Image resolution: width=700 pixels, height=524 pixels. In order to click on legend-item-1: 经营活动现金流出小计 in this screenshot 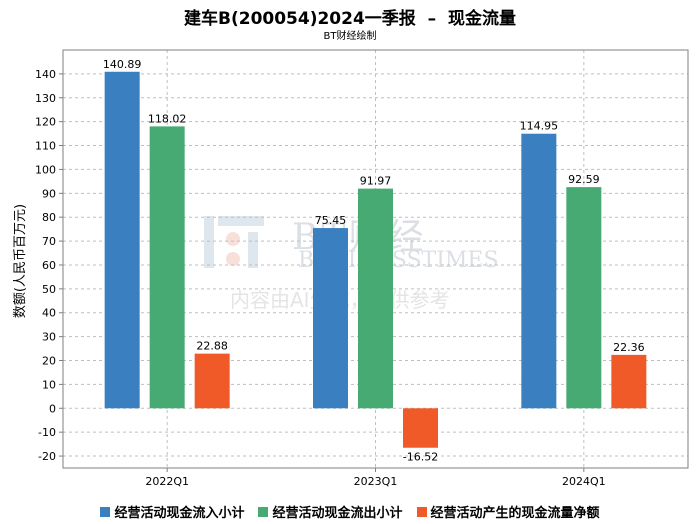, I will do `click(330, 511)`.